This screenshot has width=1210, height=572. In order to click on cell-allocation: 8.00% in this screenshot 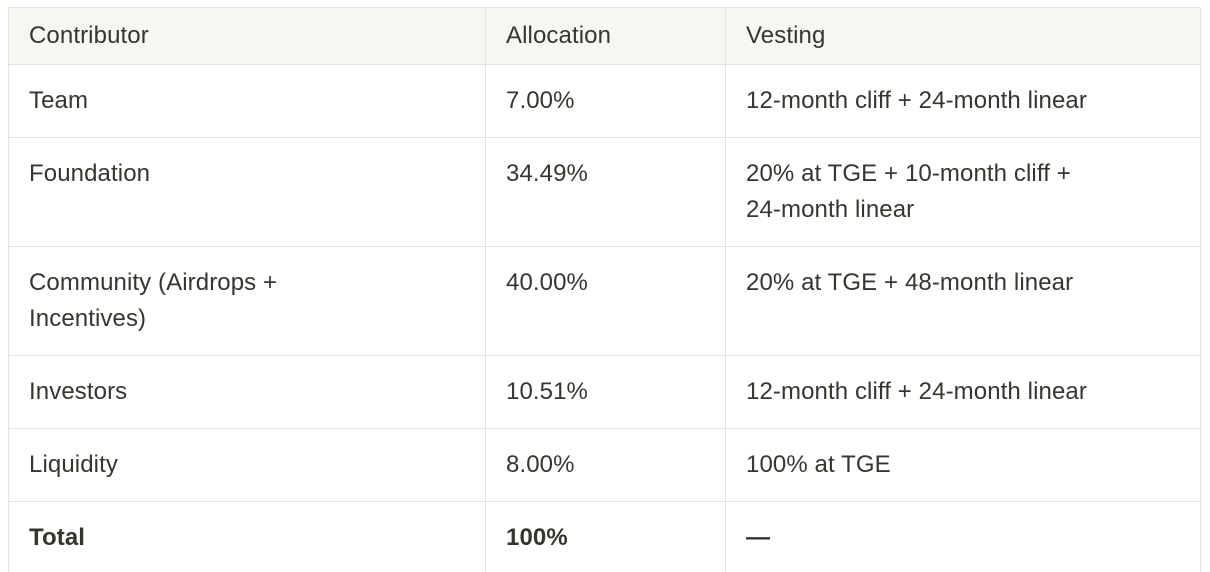, I will do `click(605, 465)`.